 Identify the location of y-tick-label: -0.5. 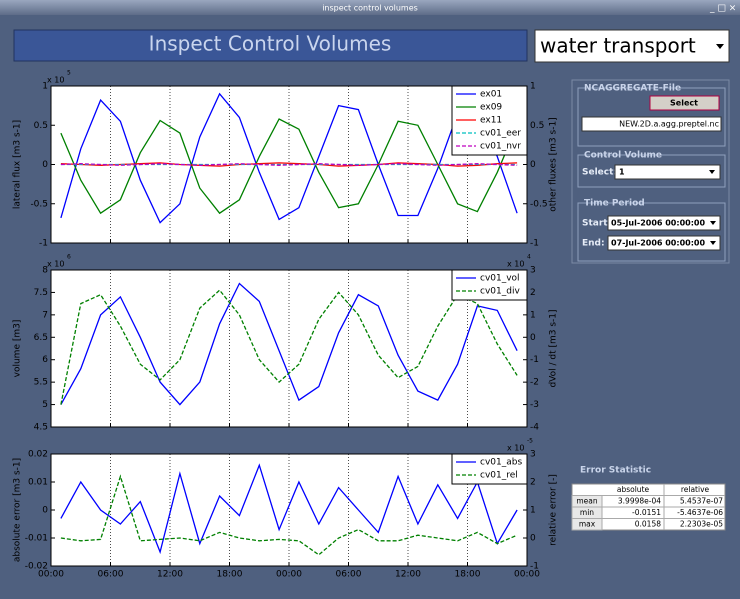
(39, 204).